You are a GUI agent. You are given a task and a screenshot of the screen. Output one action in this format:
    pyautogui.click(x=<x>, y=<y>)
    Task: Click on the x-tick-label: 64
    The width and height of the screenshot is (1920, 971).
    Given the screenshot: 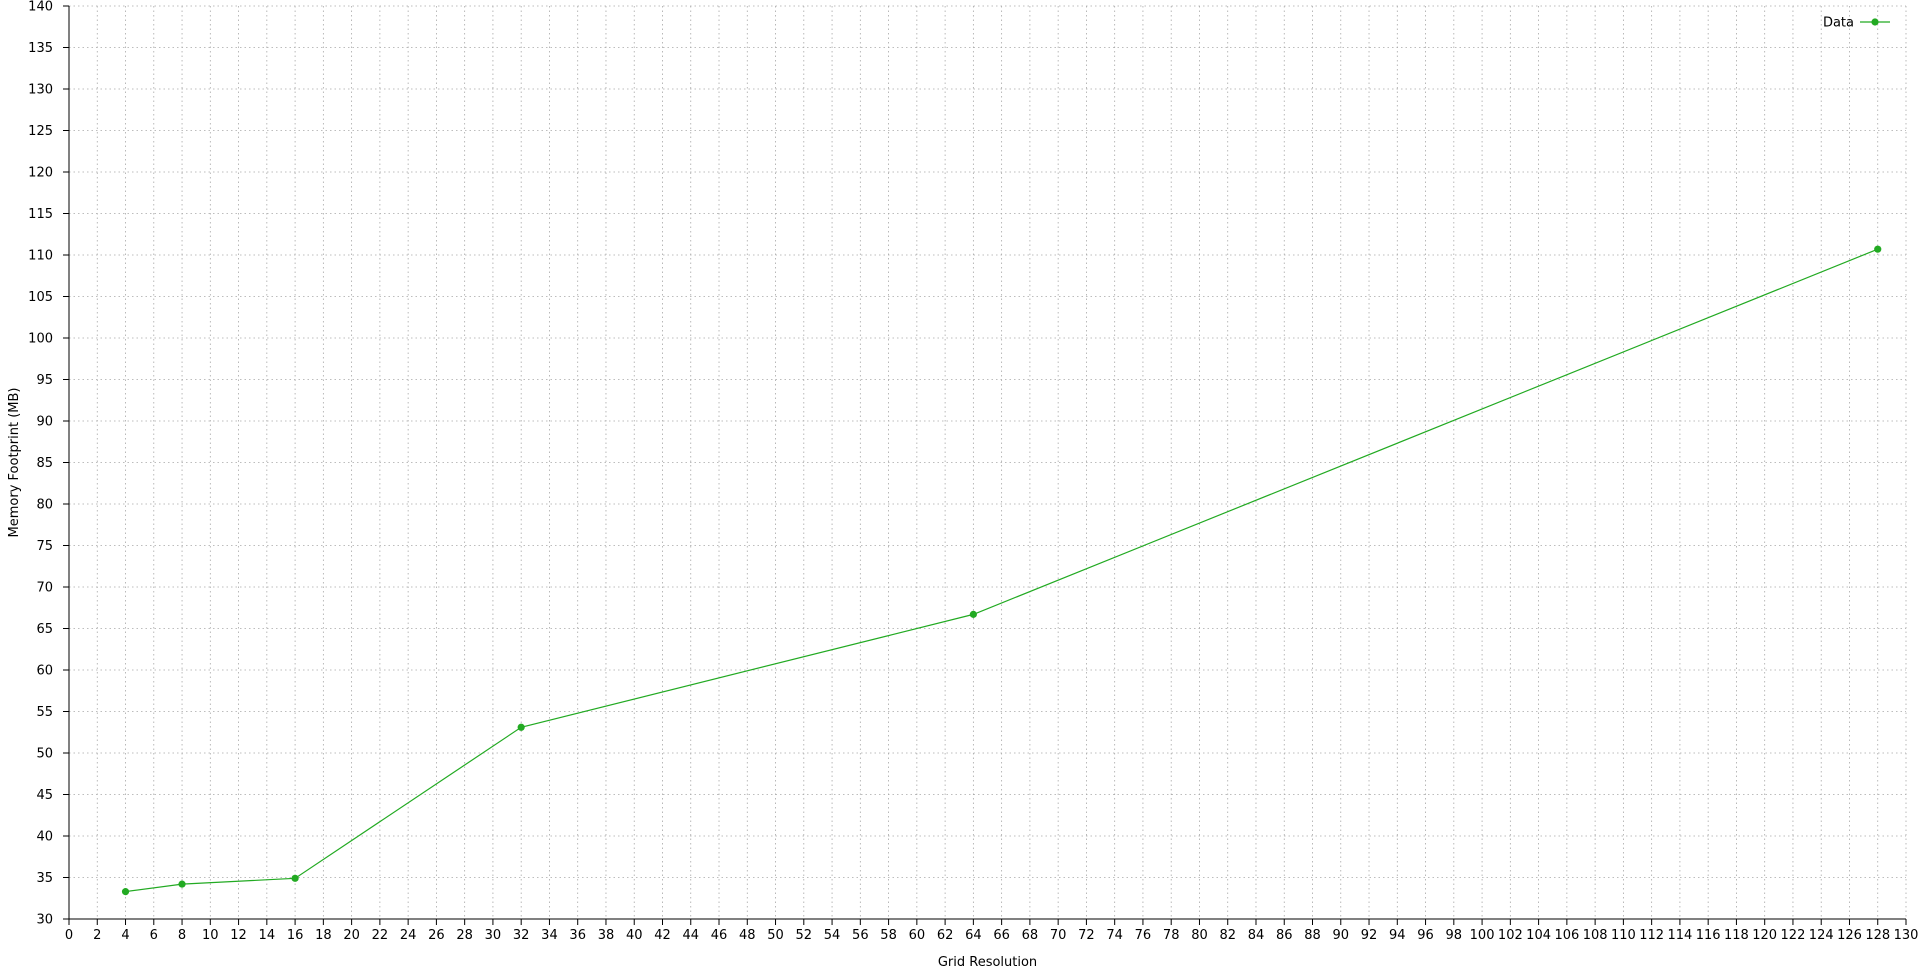 What is the action you would take?
    pyautogui.click(x=973, y=935)
    